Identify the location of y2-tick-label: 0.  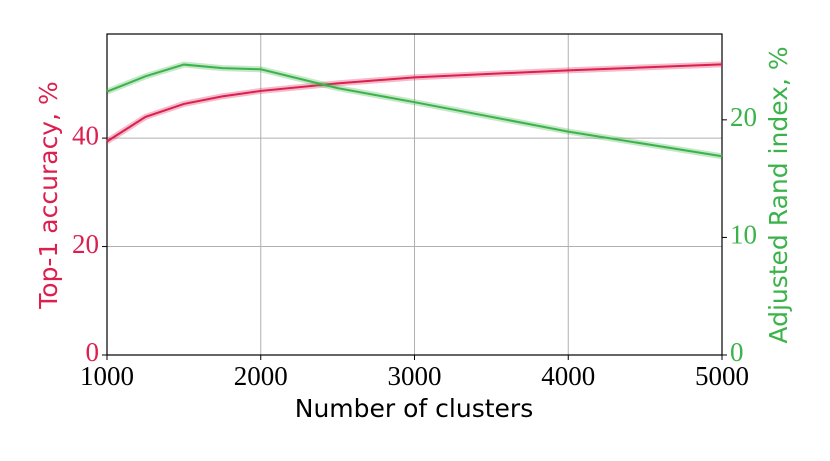
(737, 352).